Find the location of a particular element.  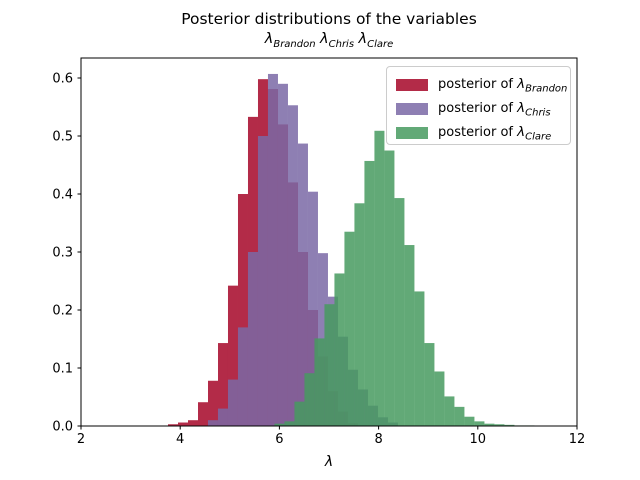

y-tick-label: 0.5 is located at coordinates (62, 137).